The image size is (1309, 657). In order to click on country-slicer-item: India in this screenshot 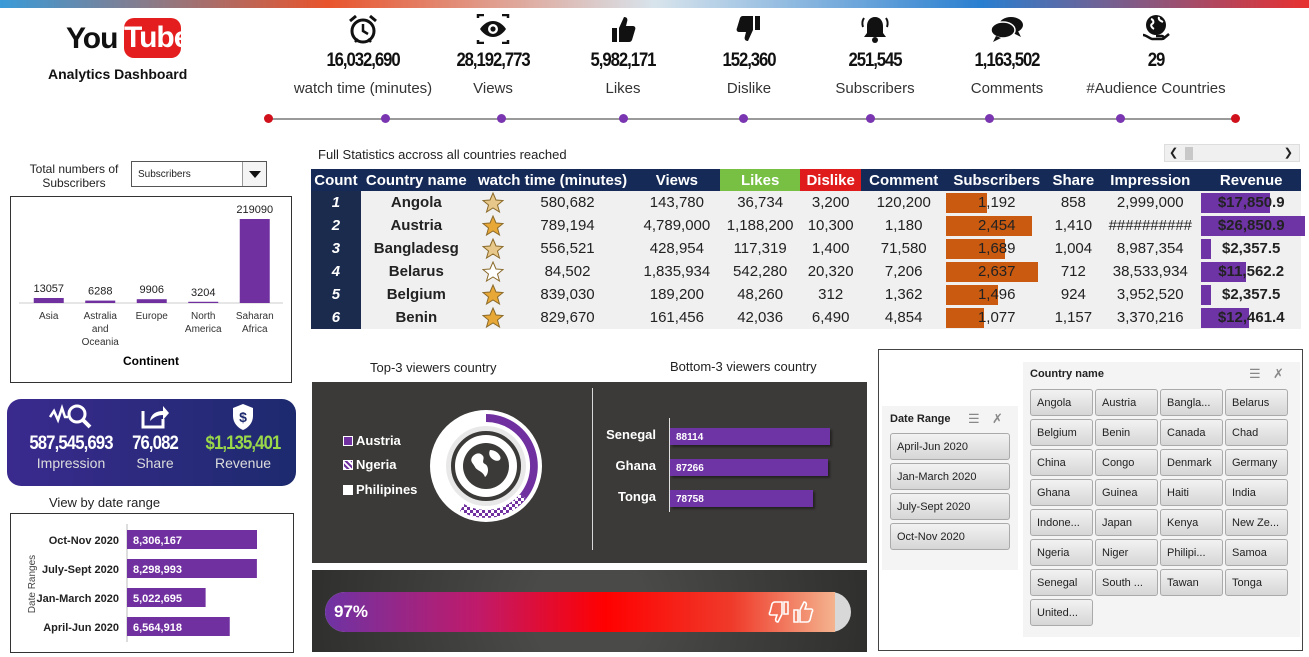, I will do `click(1256, 492)`.